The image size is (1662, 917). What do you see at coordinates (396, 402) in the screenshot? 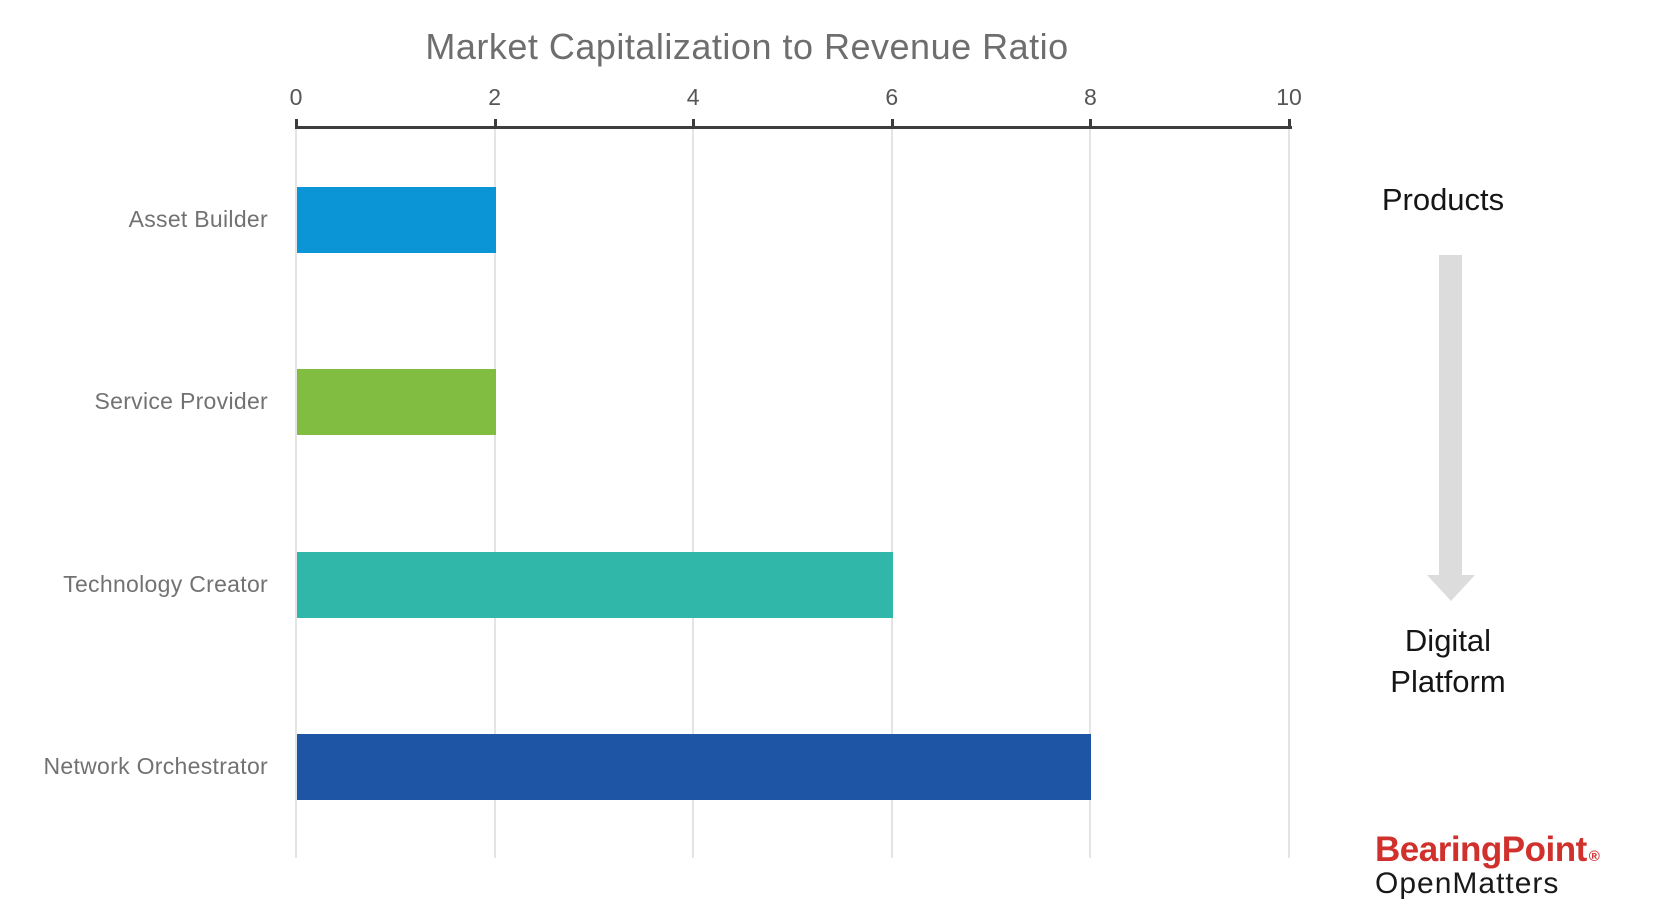
I see `bar-service-provider` at bounding box center [396, 402].